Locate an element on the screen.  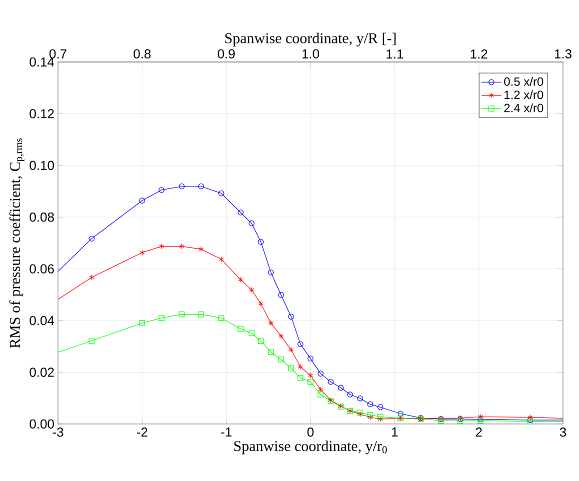
x-tick-label: 0 is located at coordinates (310, 432).